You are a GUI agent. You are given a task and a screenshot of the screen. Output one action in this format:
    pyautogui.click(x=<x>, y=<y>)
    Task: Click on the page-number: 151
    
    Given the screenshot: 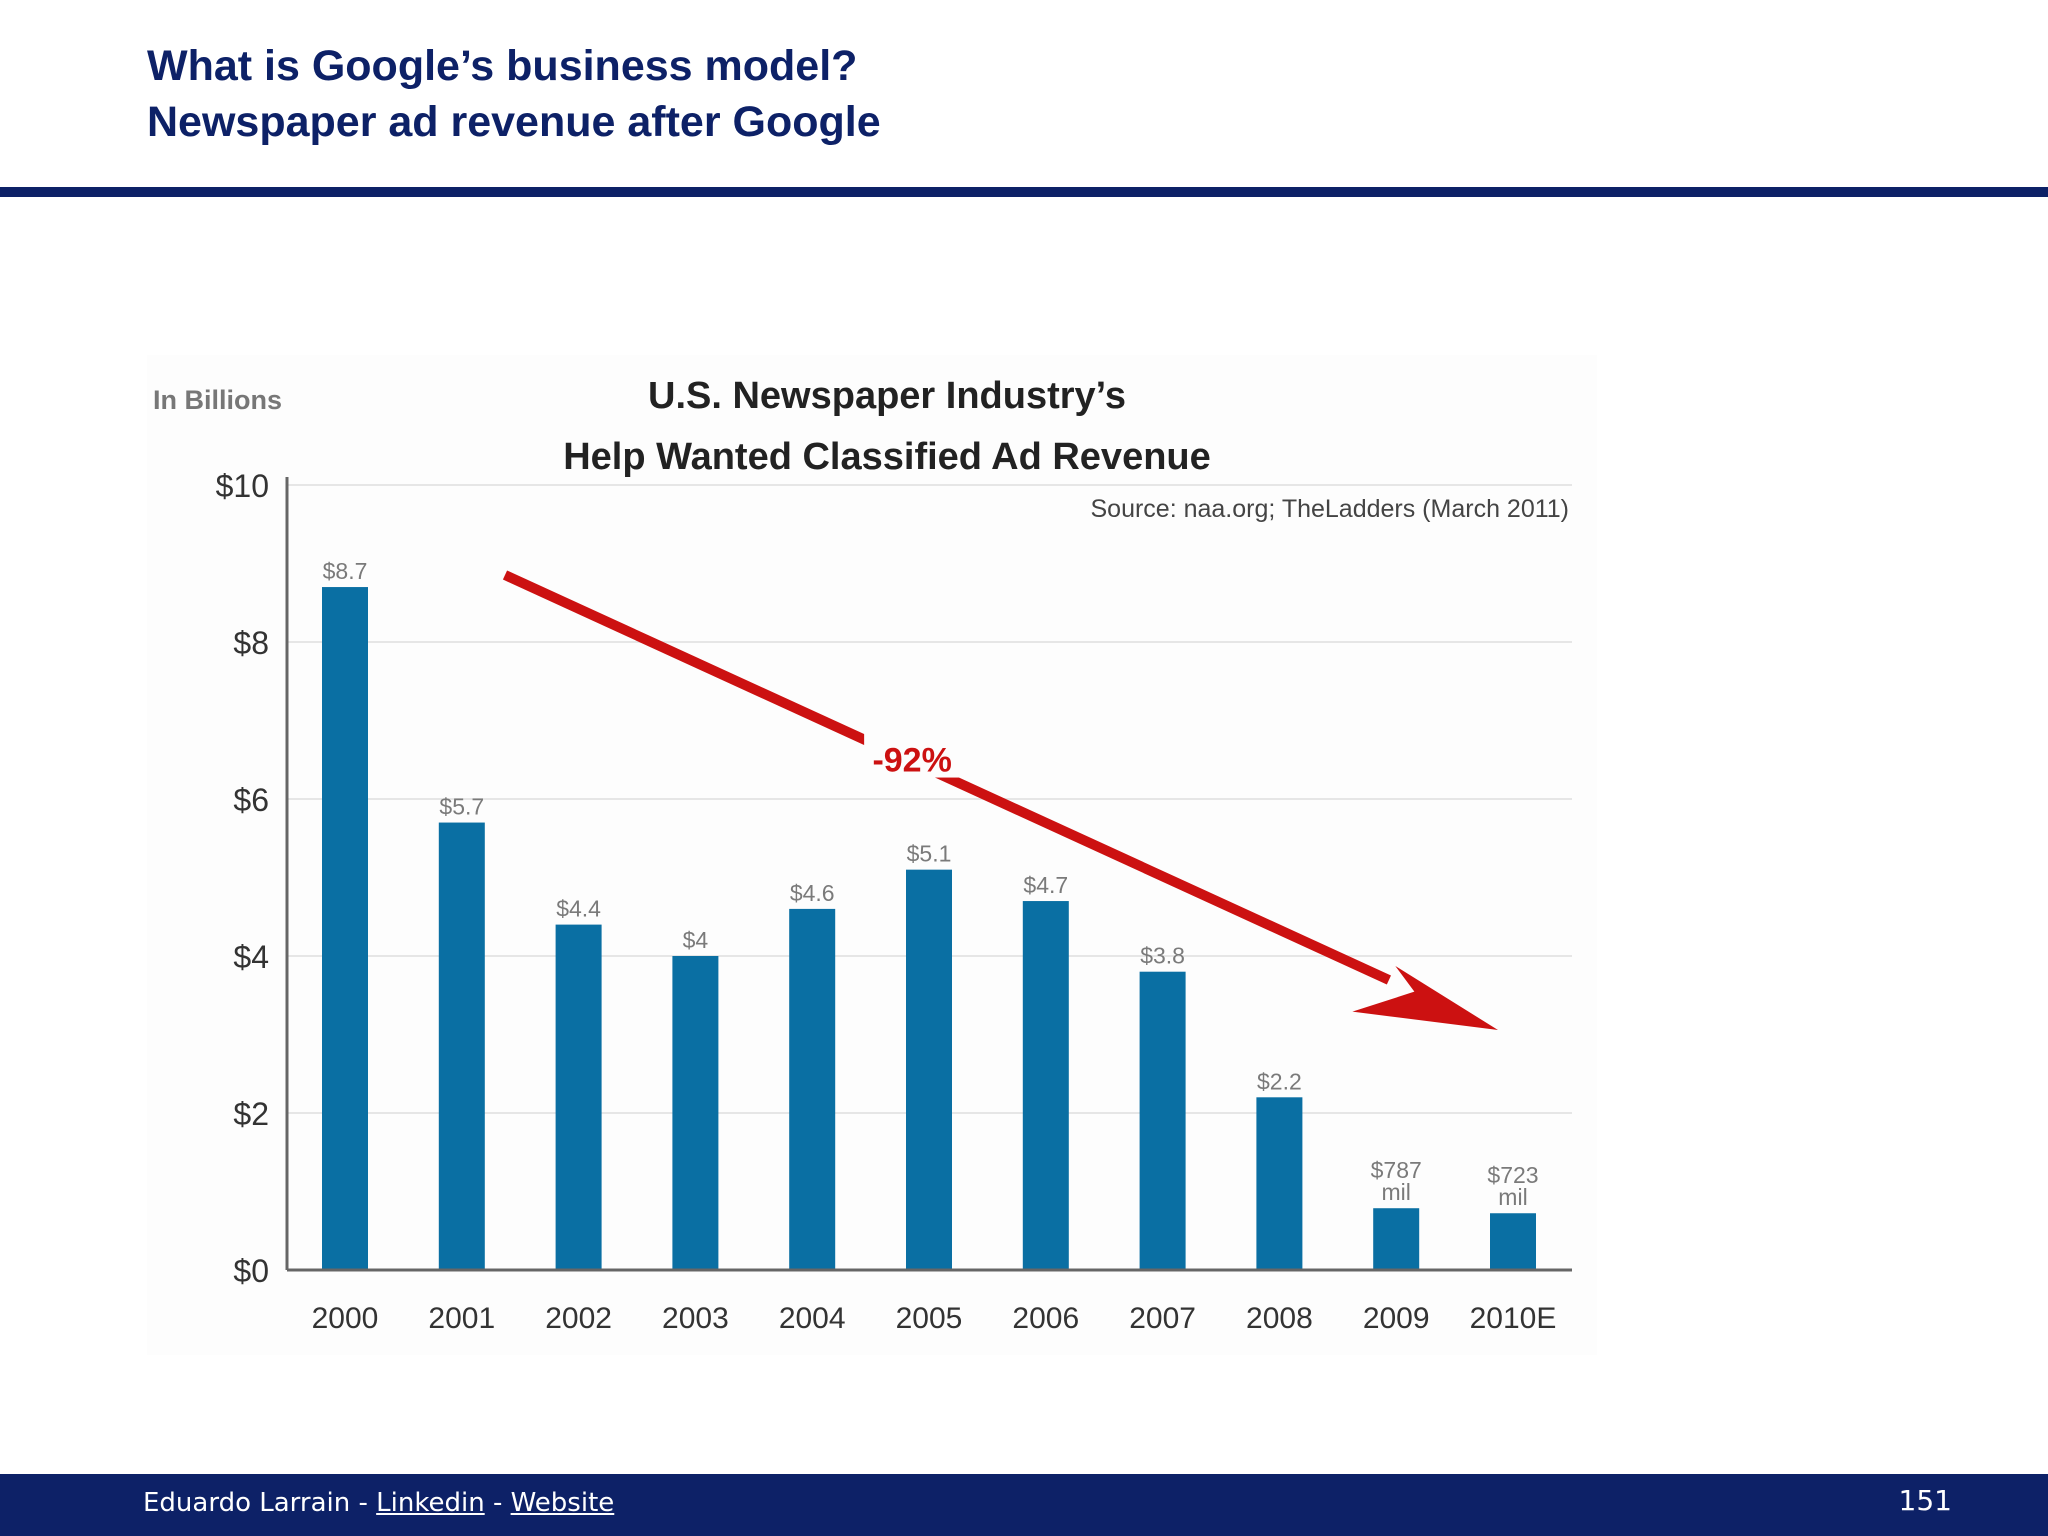 What is the action you would take?
    pyautogui.click(x=1925, y=1500)
    